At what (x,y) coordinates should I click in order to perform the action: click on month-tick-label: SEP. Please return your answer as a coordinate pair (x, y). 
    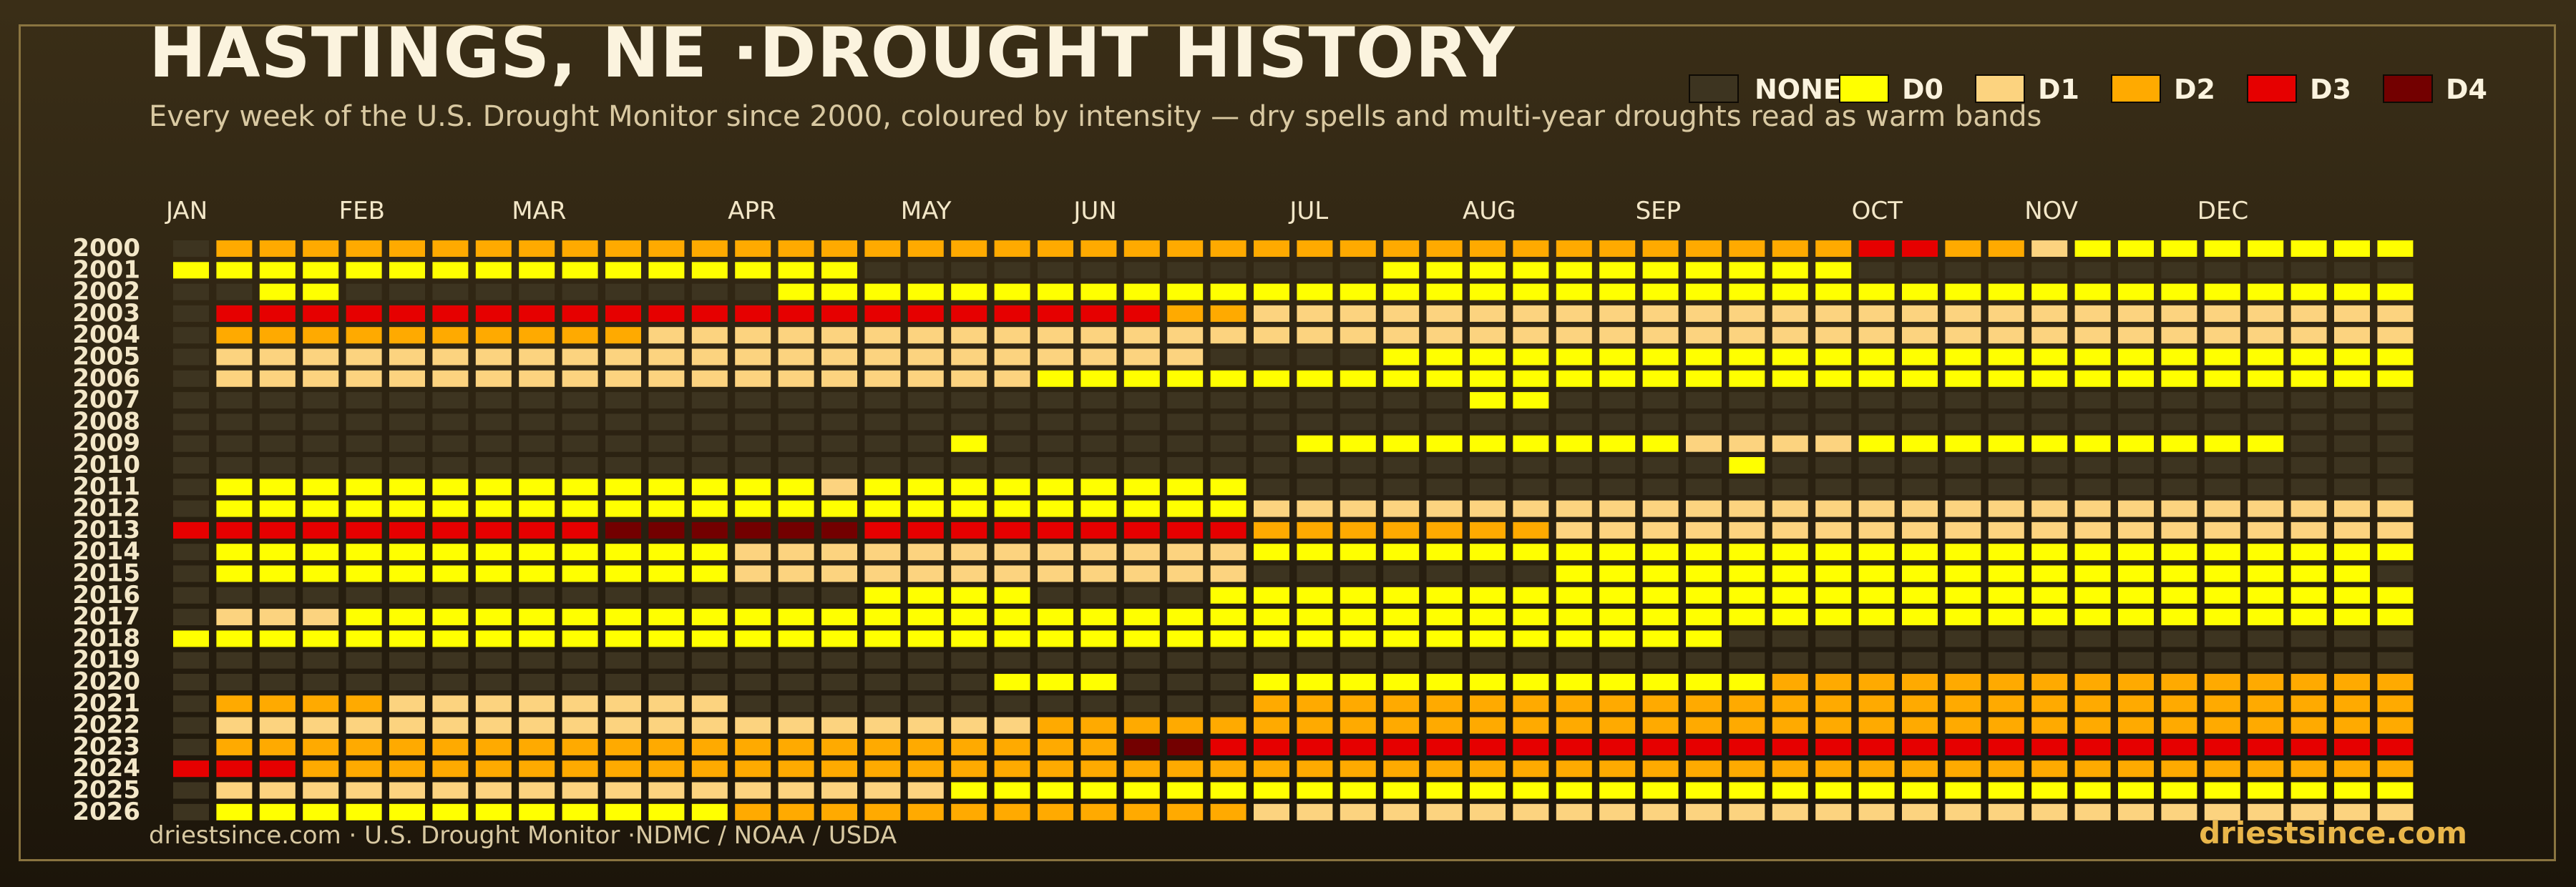
    Looking at the image, I should click on (1659, 211).